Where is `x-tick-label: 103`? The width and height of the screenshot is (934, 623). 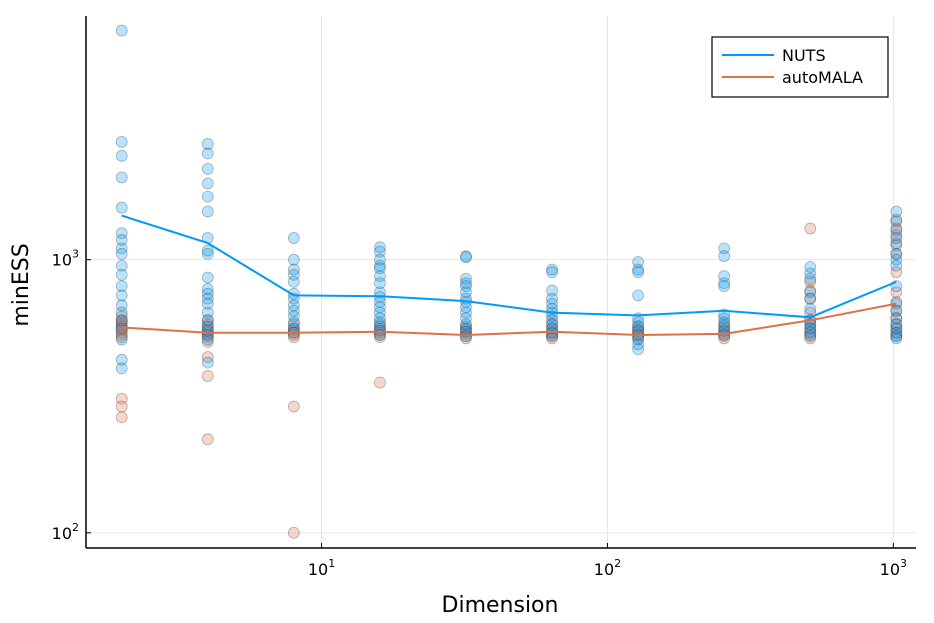
x-tick-label: 103 is located at coordinates (893, 568).